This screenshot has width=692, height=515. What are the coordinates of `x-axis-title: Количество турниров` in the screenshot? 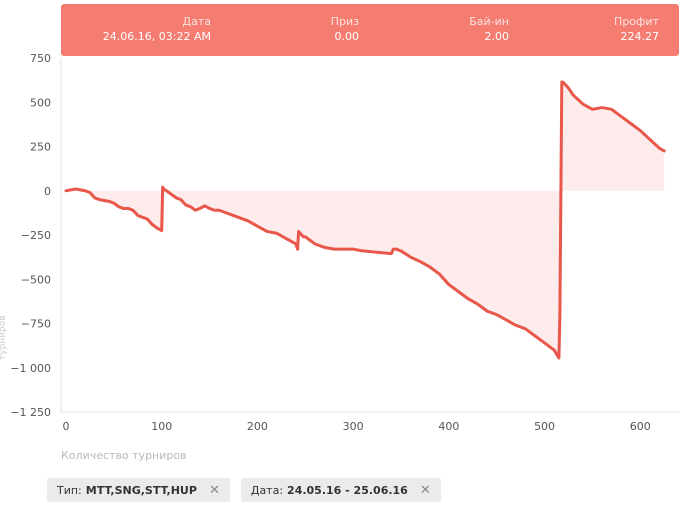 It's located at (124, 455).